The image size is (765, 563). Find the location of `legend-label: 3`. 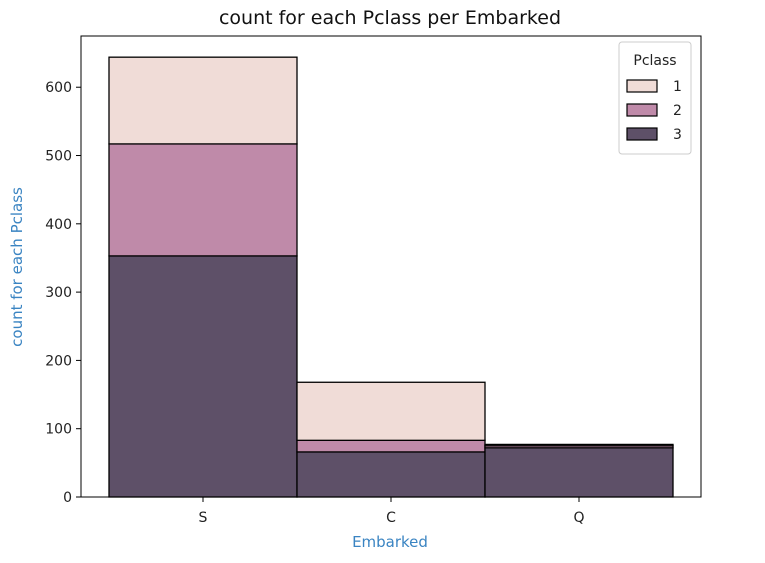

legend-label: 3 is located at coordinates (677, 135).